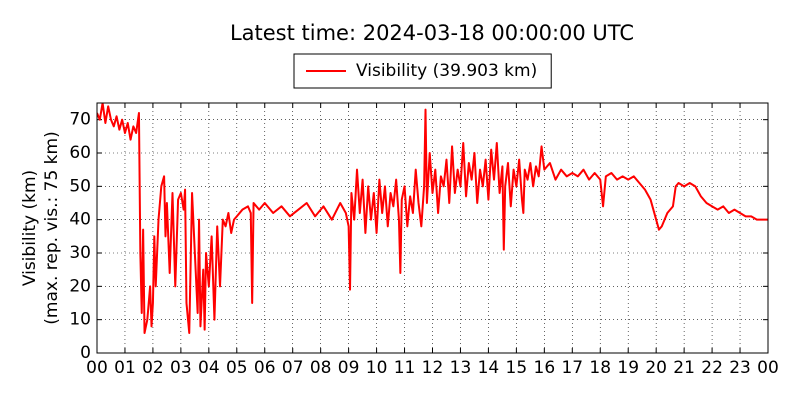 The height and width of the screenshot is (400, 800). Describe the element at coordinates (85, 353) in the screenshot. I see `y-tick-label: 0` at that location.